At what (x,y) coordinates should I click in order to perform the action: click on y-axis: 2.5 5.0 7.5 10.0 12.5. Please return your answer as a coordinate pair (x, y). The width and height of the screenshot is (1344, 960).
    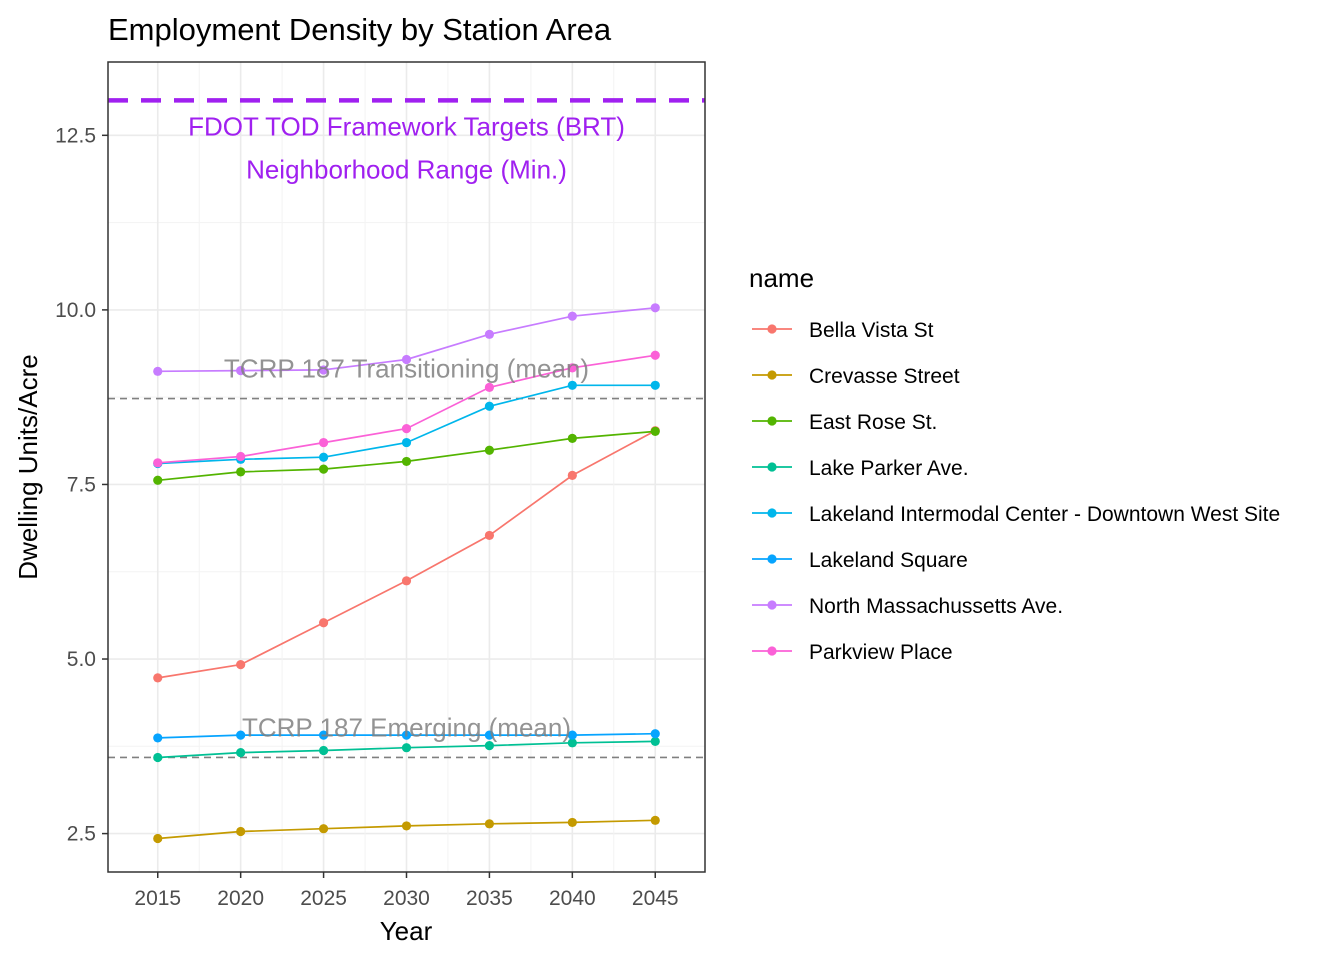
    Looking at the image, I should click on (81, 485).